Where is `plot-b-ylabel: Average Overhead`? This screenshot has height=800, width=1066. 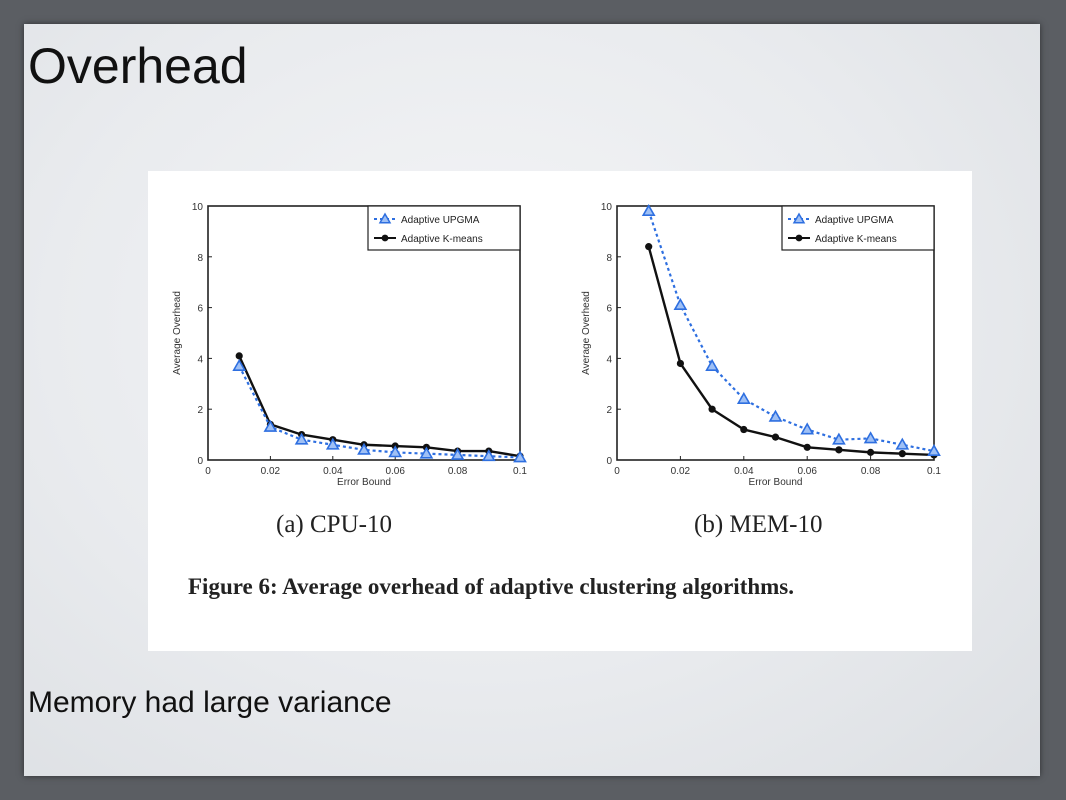
plot-b-ylabel: Average Overhead is located at coordinates (586, 333).